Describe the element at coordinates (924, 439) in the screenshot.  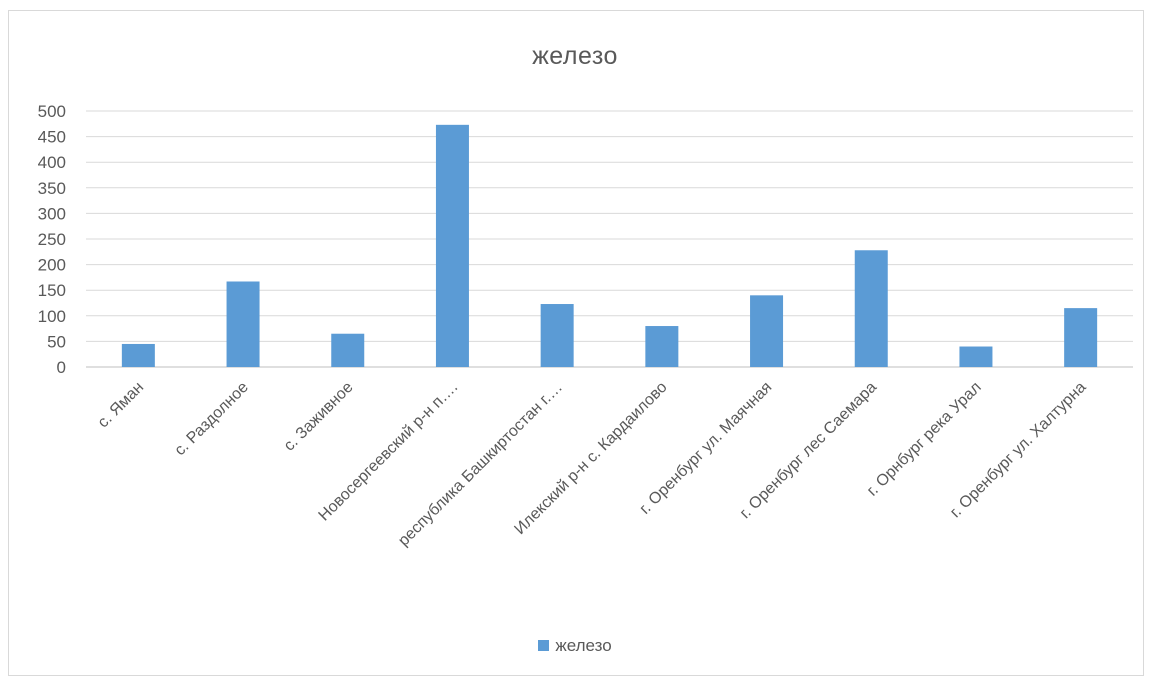
I see `x-tick-label: г. Орнбург река Урал` at that location.